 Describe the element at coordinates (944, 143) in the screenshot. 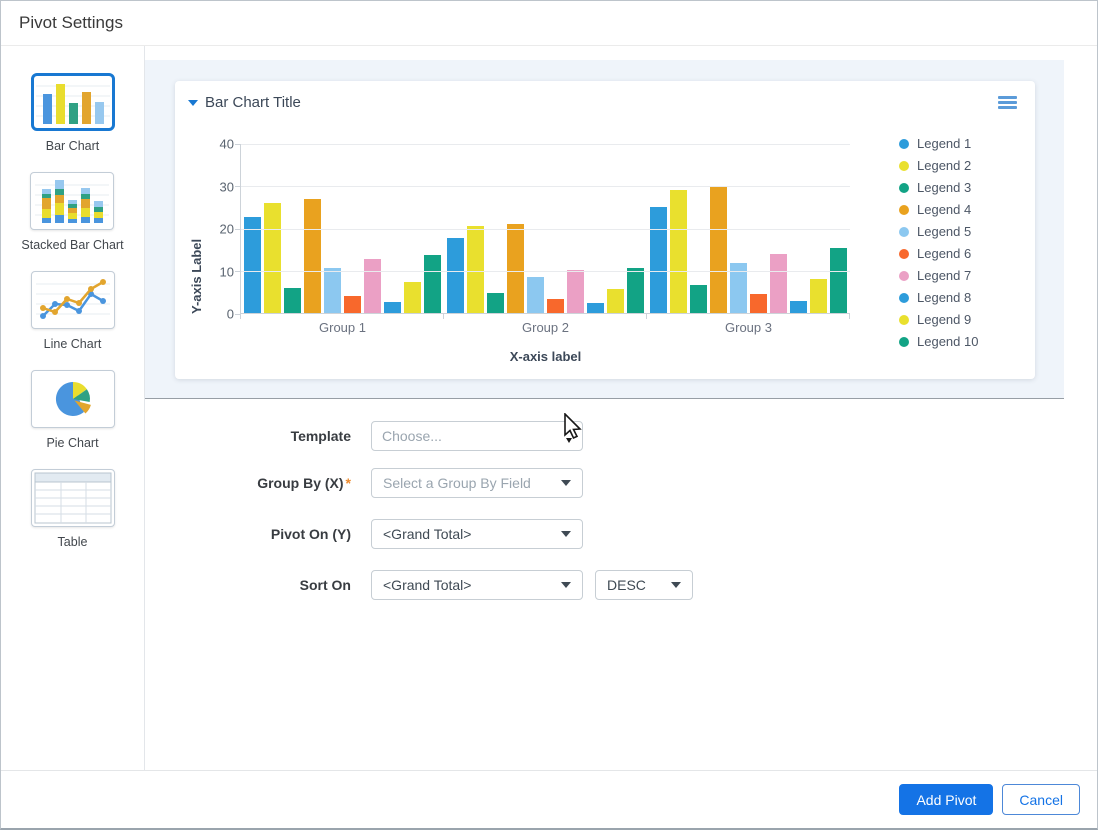

I see `legend-label: Legend 1` at that location.